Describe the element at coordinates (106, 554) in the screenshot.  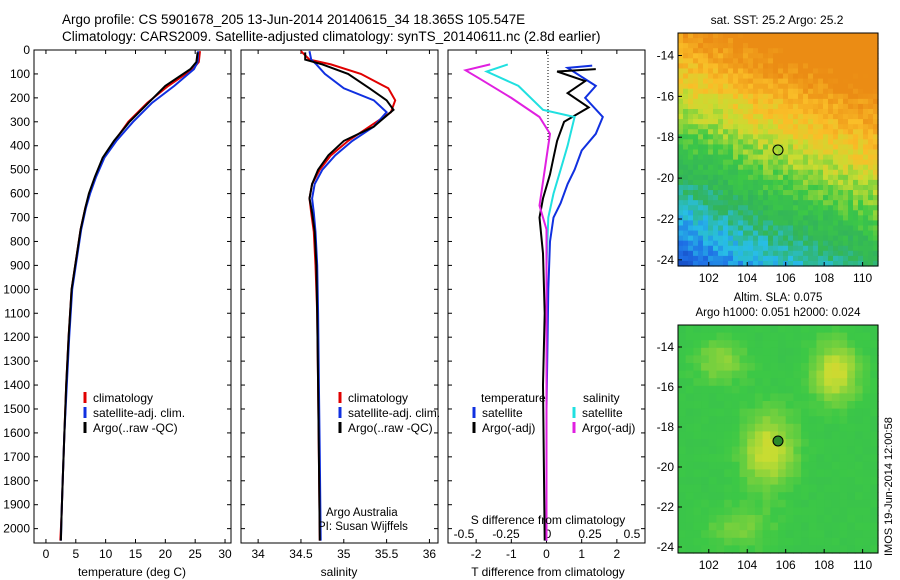
I see `x-tick-label: 10` at that location.